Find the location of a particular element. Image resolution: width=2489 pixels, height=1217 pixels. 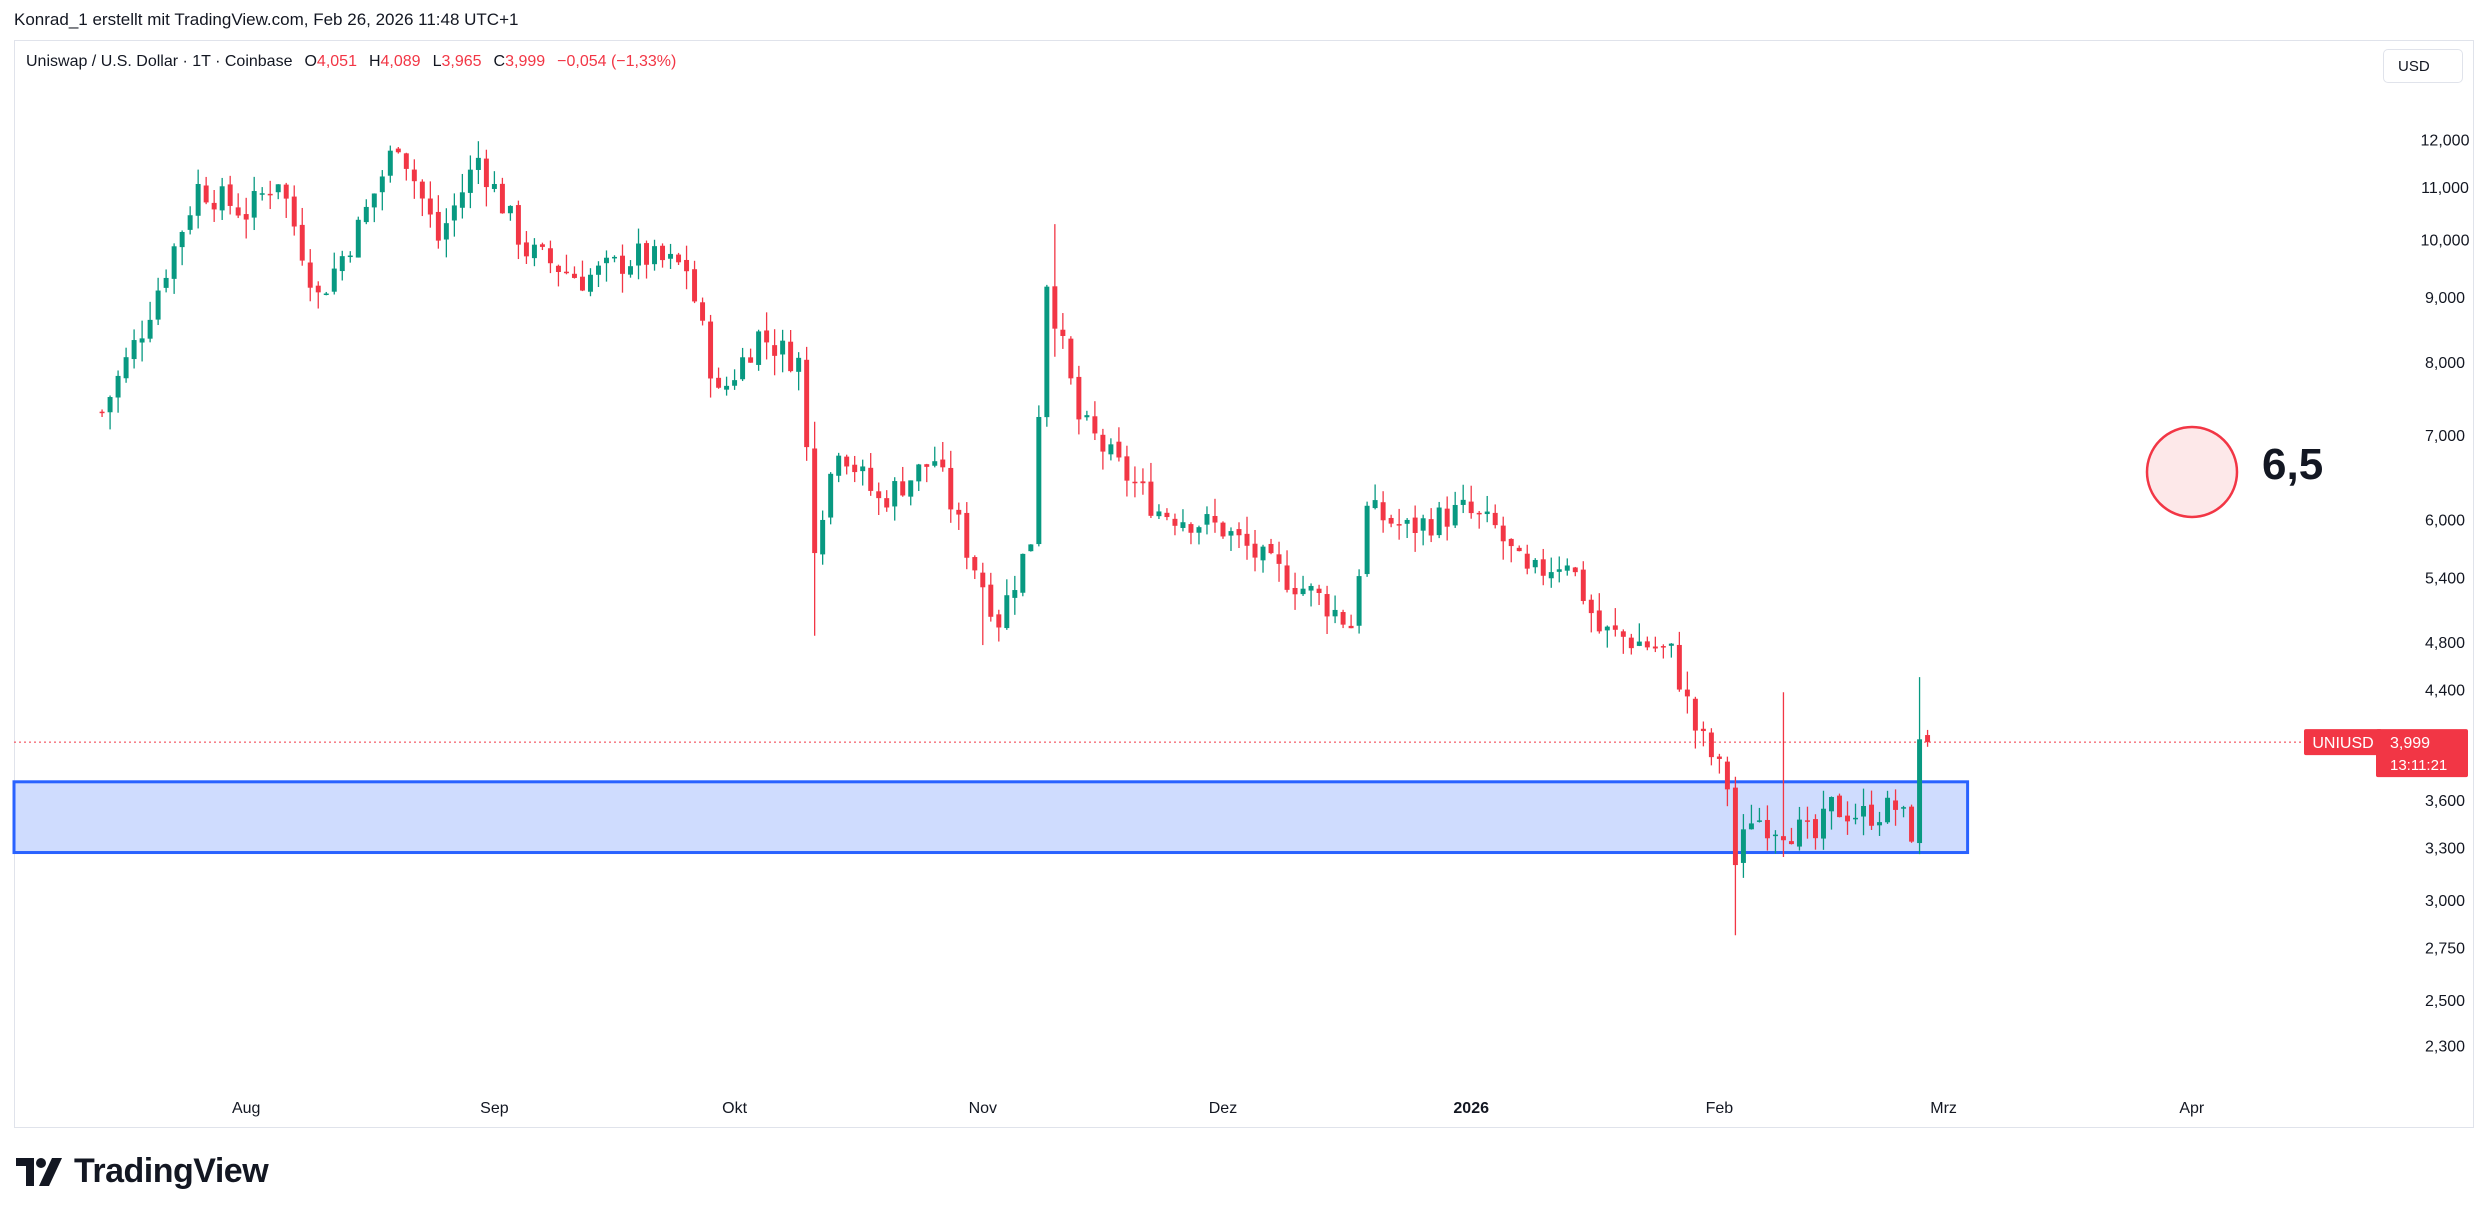

price-axis-tick-label: 3,000 is located at coordinates (2445, 901).